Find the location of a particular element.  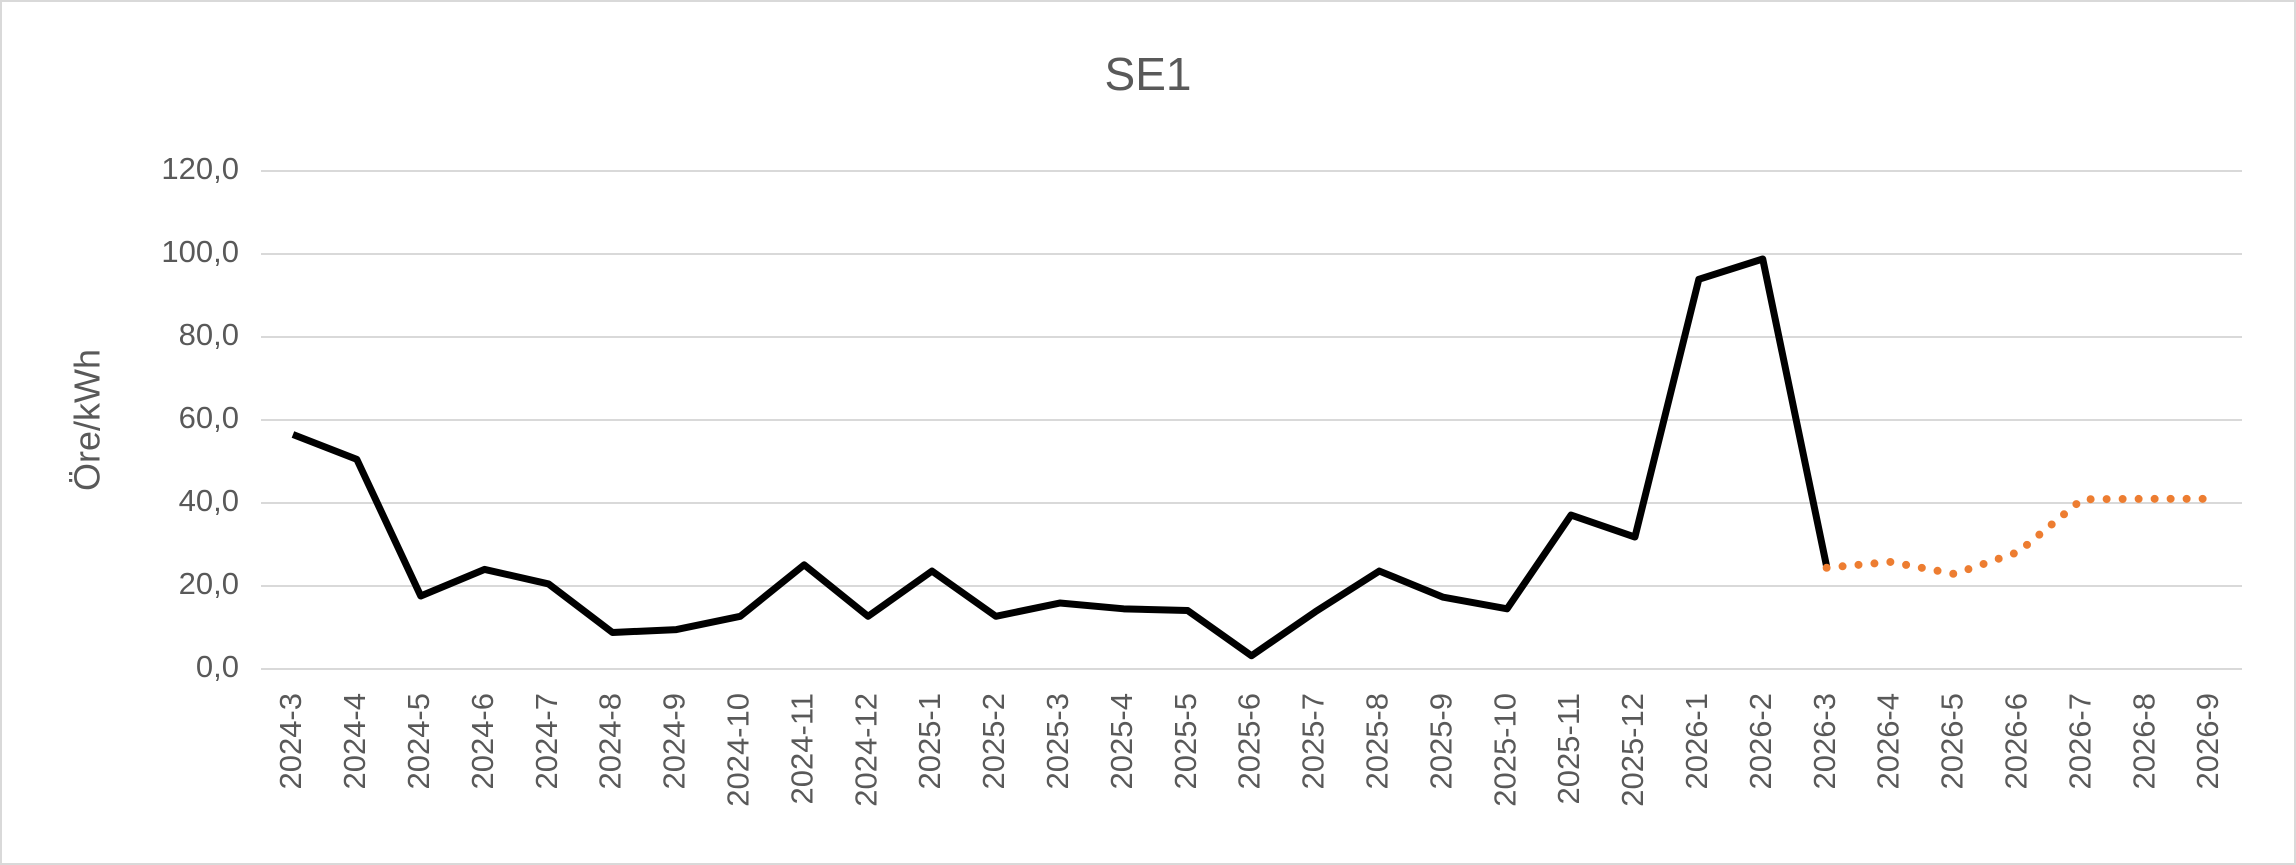

y-tick-label: 40,0 is located at coordinates (209, 500).